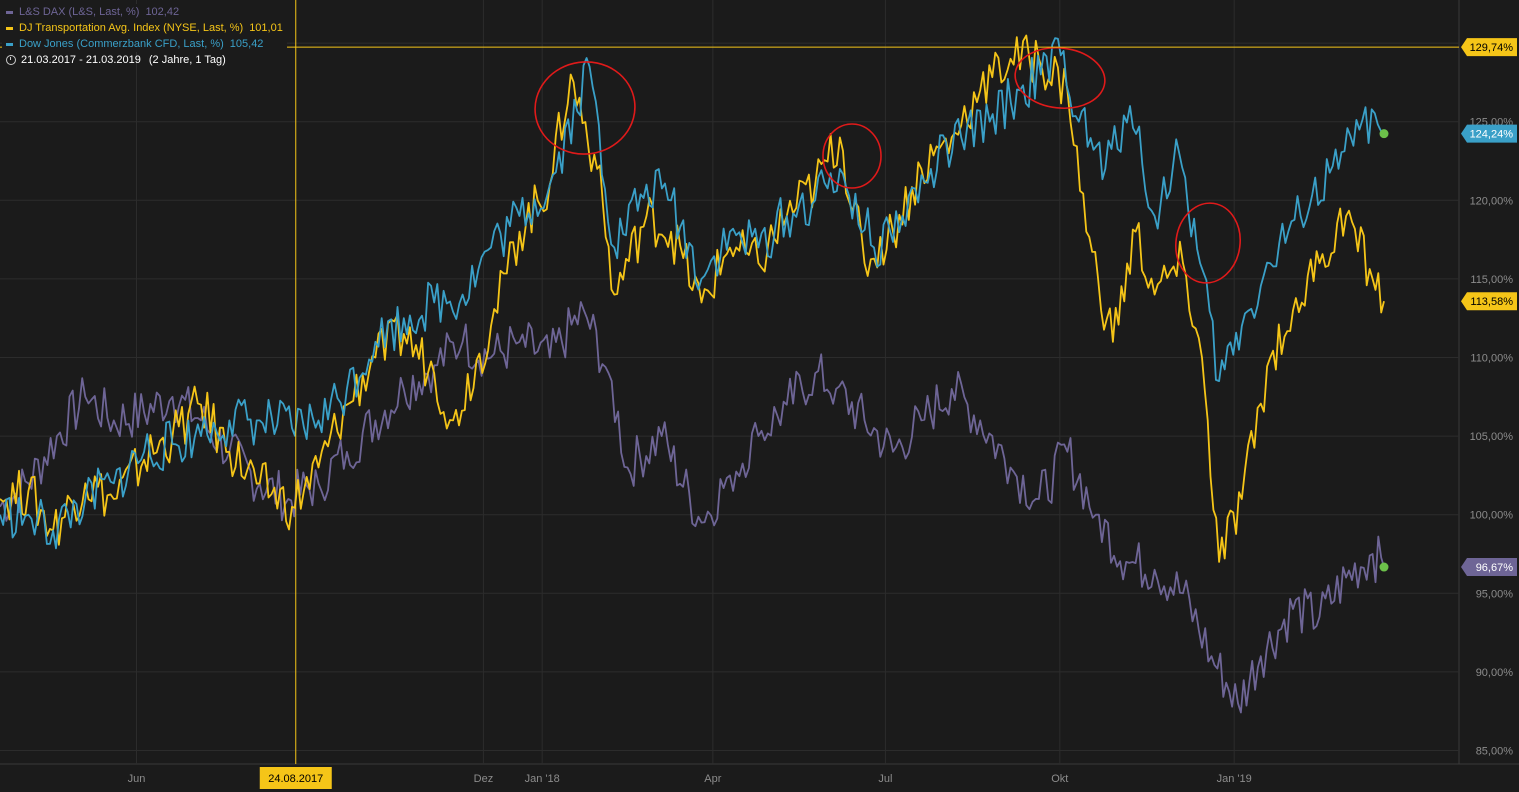 This screenshot has height=792, width=1519. What do you see at coordinates (79, 12) in the screenshot?
I see `legend-label-dax: L&S DAX (L&S, Last, %)` at bounding box center [79, 12].